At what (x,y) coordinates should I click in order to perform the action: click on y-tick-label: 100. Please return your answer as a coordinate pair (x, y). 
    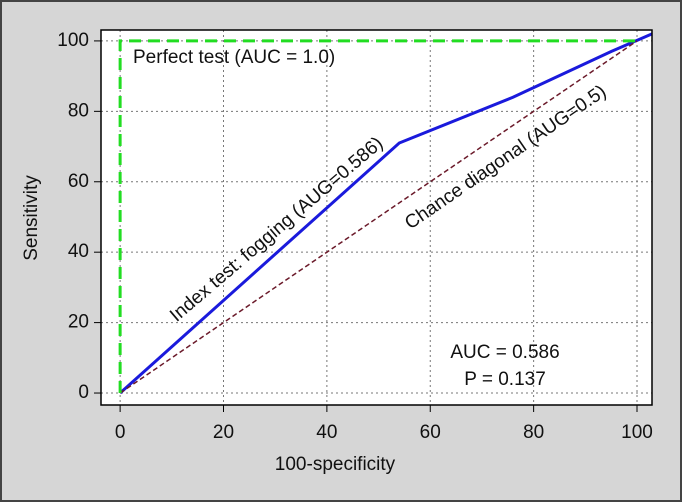
    Looking at the image, I should click on (73, 40).